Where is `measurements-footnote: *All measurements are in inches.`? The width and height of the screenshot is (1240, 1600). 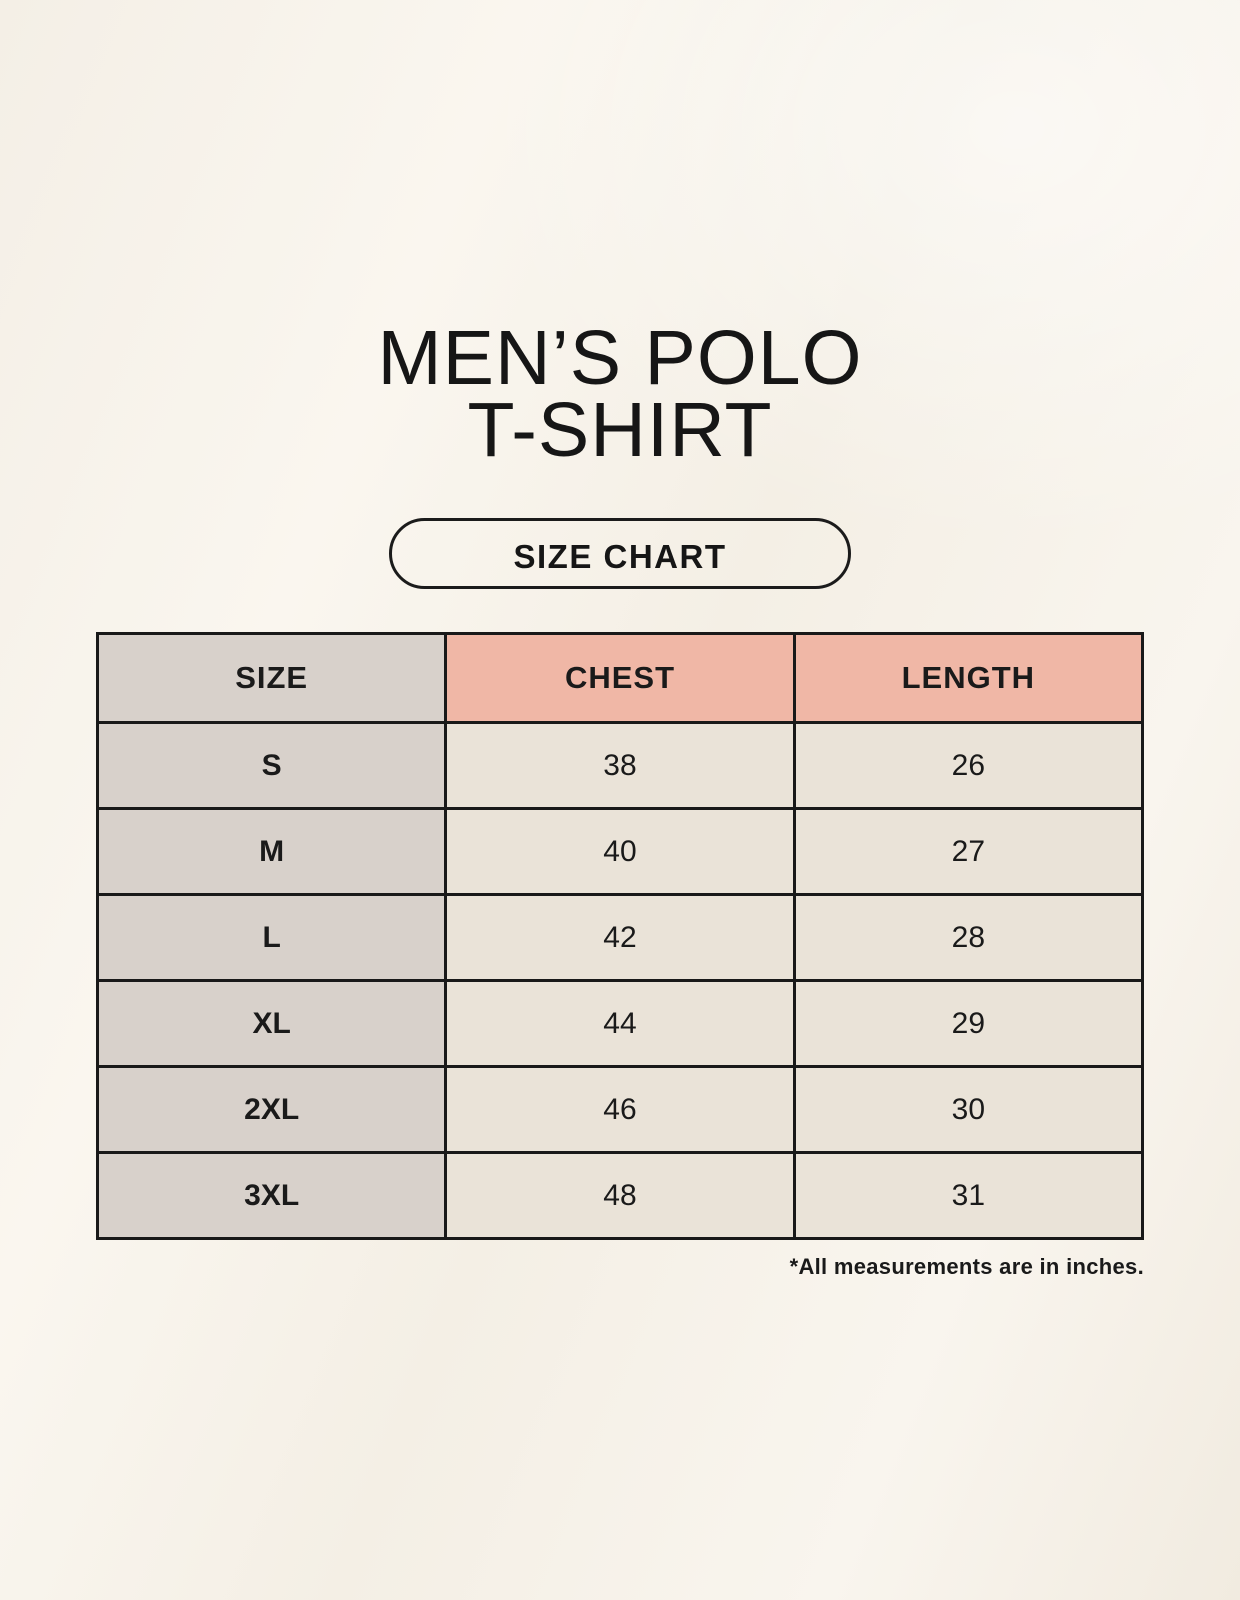
measurements-footnote: *All measurements are in inches. is located at coordinates (966, 1266).